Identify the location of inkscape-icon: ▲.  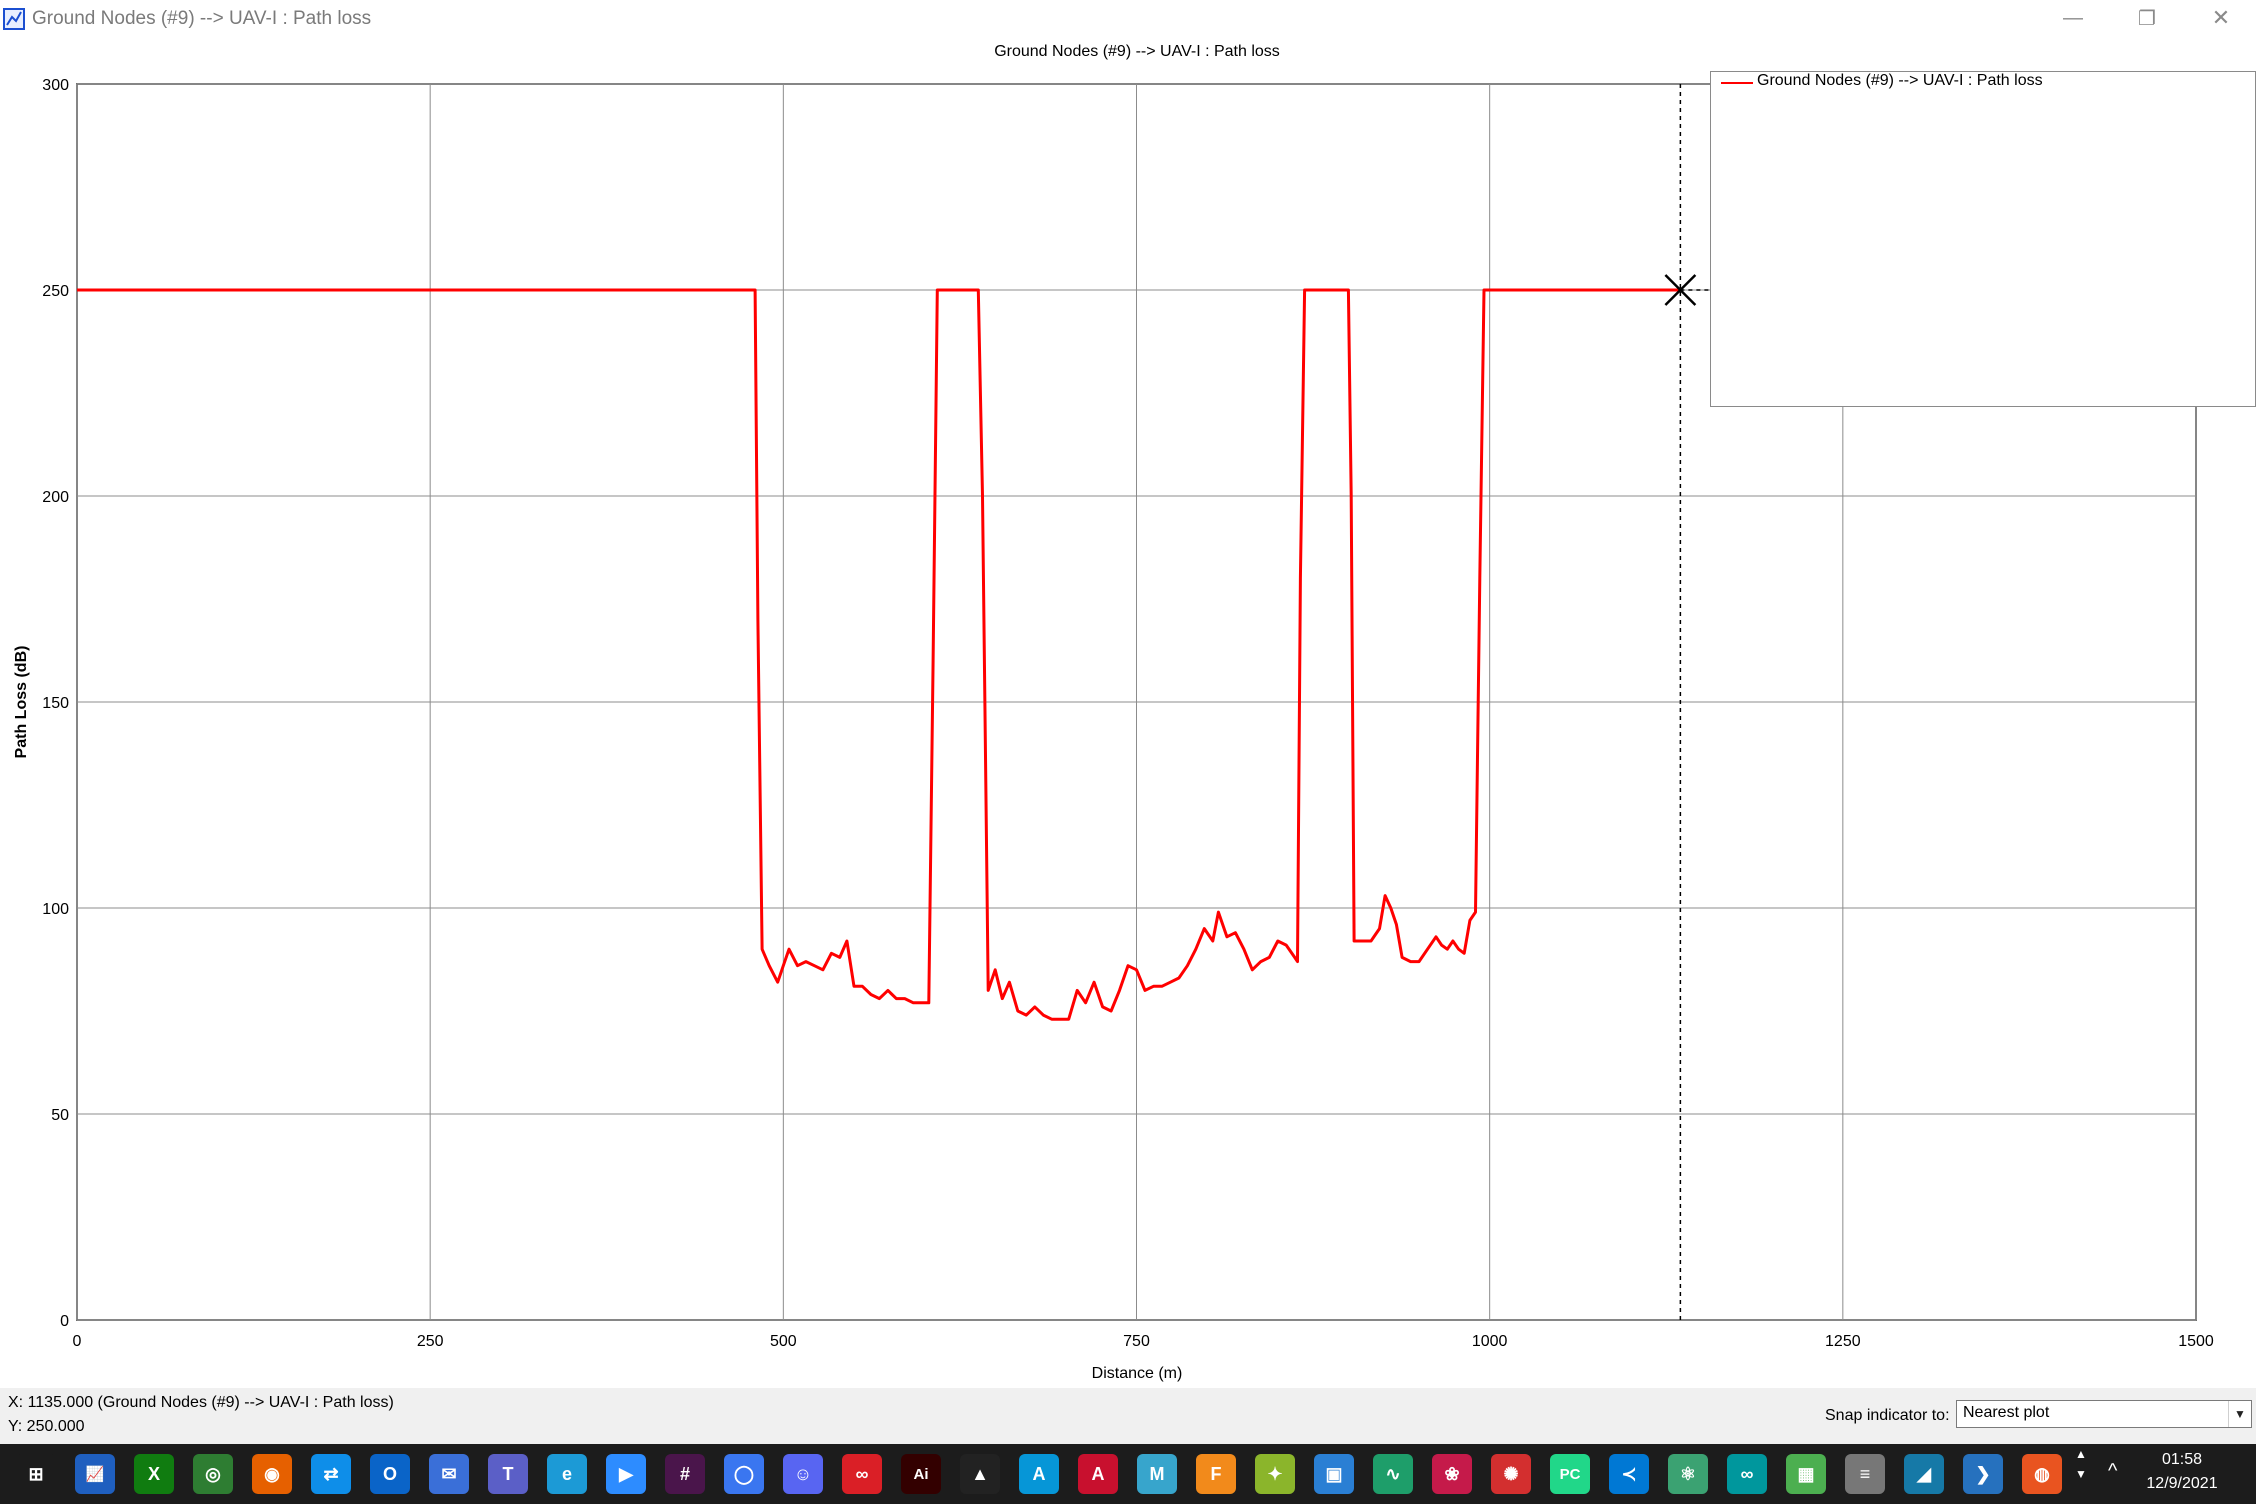
(980, 1474).